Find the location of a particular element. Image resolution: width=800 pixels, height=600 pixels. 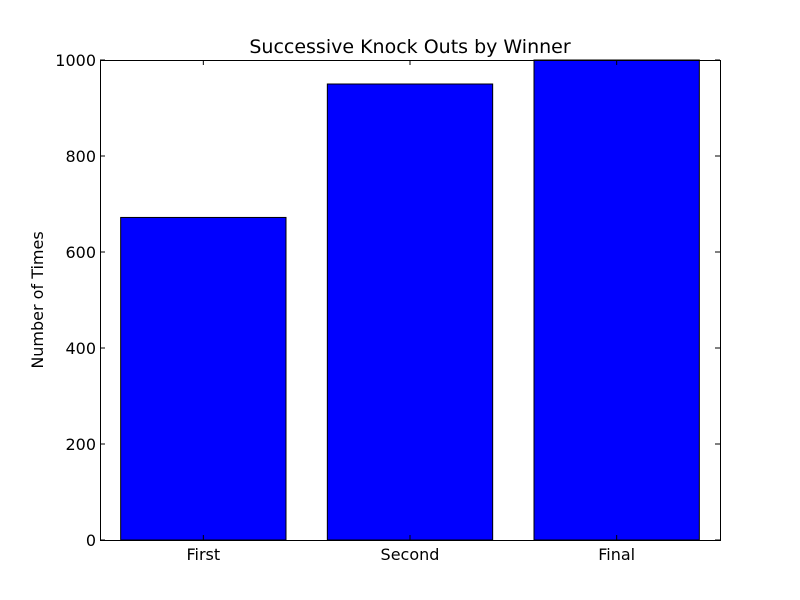

y-tick-label-0: 0 is located at coordinates (91, 540).